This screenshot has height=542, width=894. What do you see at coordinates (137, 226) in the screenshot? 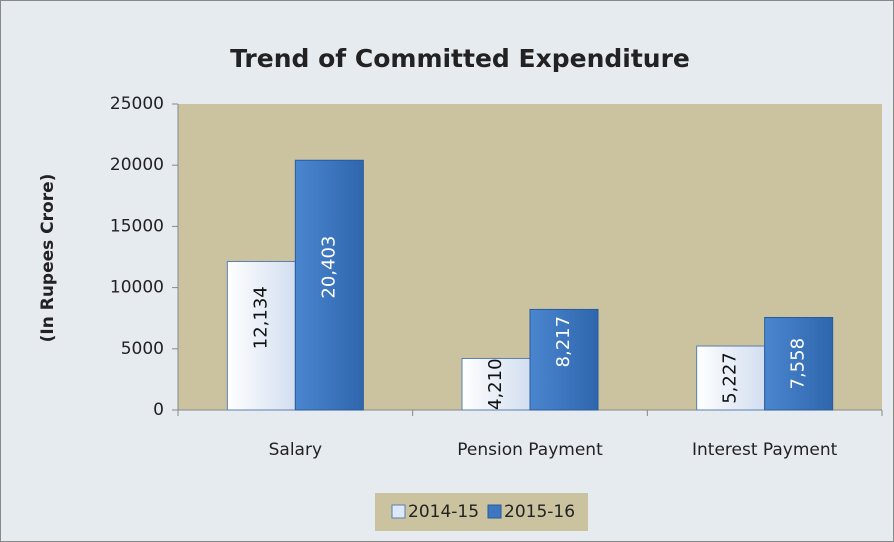
I see `y-tick-label: 15000` at bounding box center [137, 226].